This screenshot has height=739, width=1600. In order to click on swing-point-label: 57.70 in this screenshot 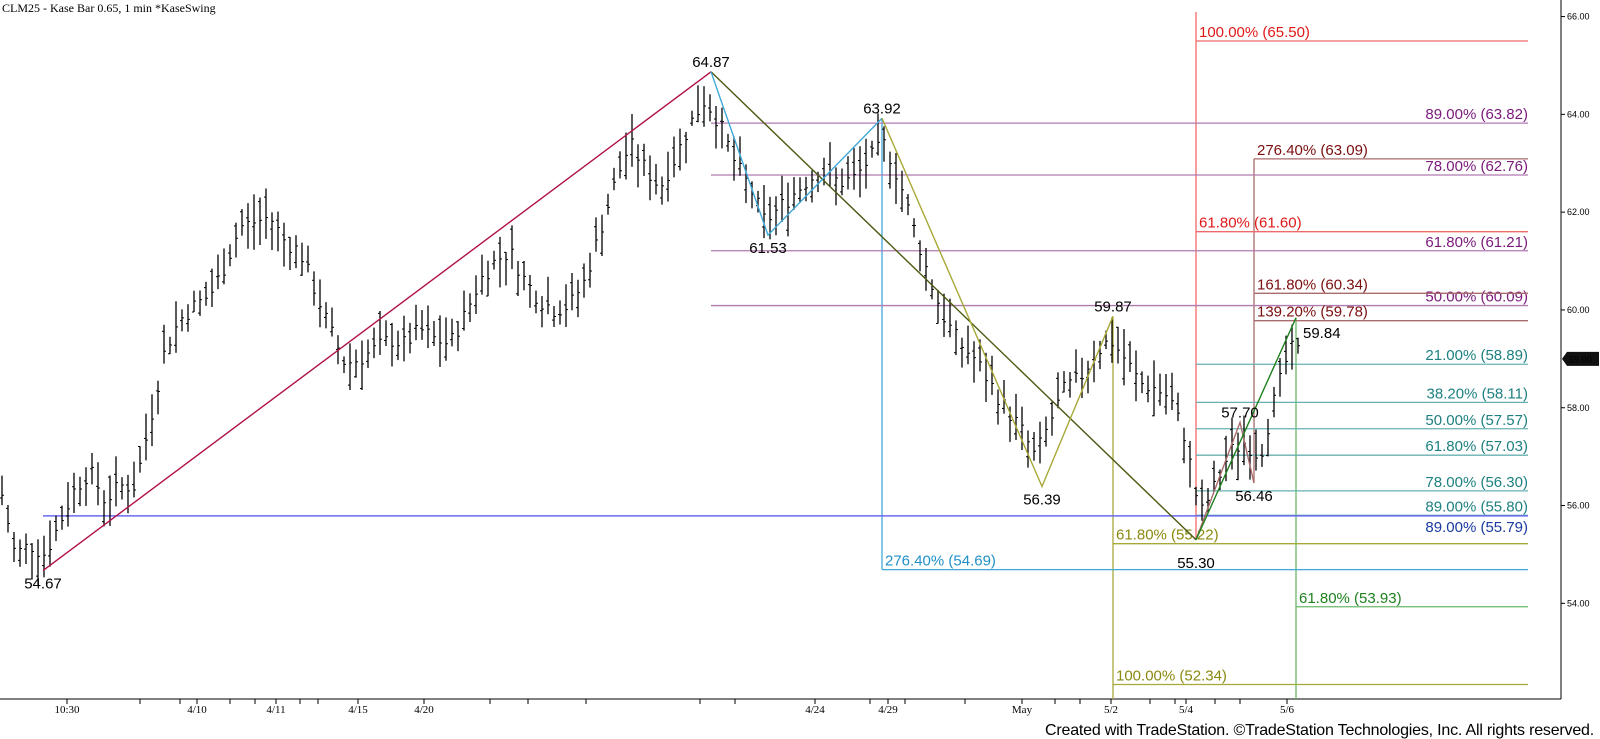, I will do `click(1240, 412)`.